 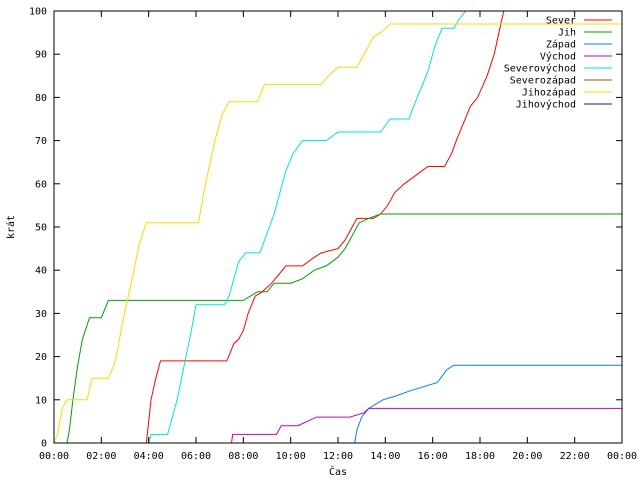 I want to click on legend-label: Severovýchod, so click(x=540, y=69).